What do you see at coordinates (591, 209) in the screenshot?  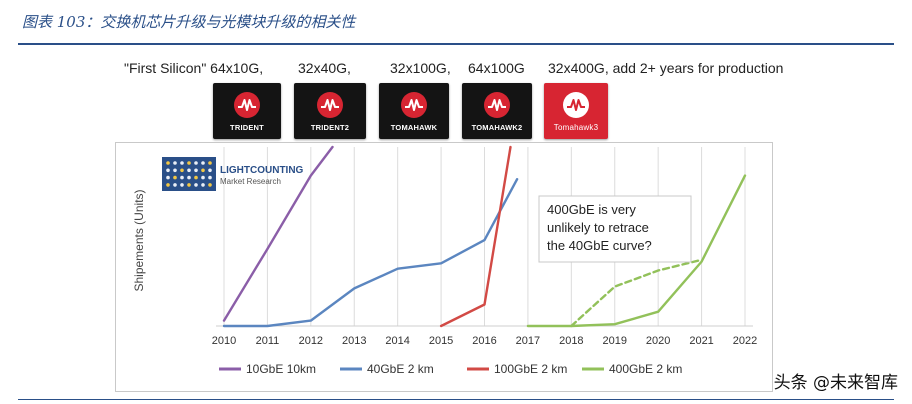 I see `annotation-text-line: 400GbE is very` at bounding box center [591, 209].